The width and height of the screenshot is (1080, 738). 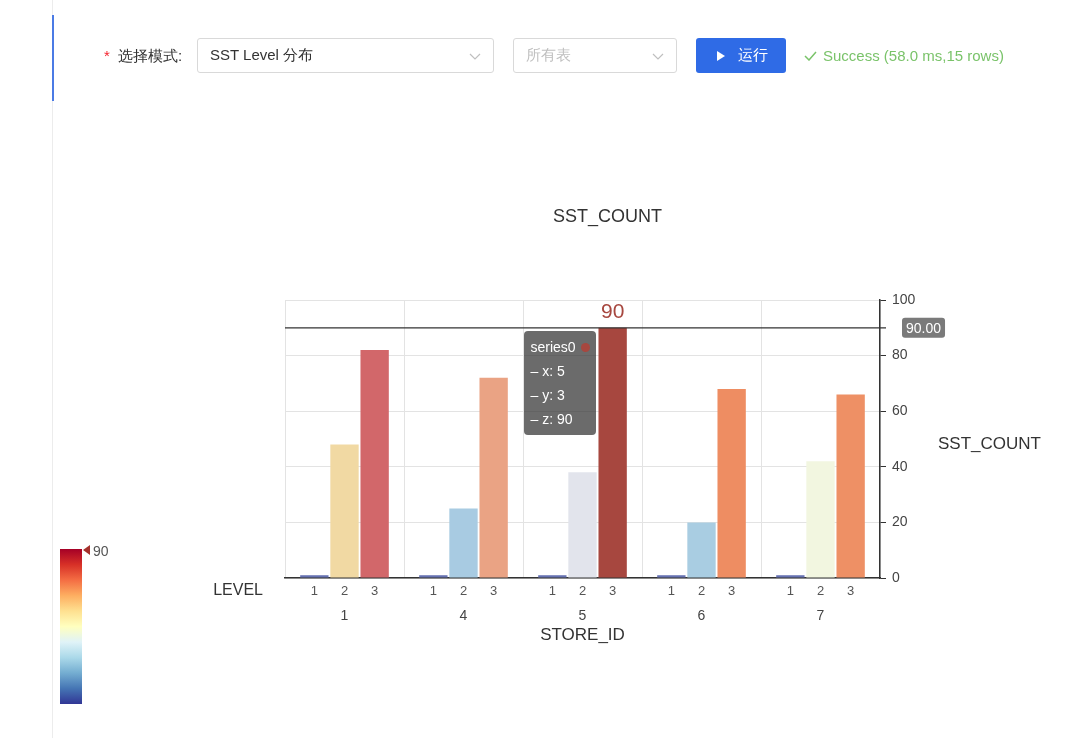 What do you see at coordinates (989, 443) in the screenshot?
I see `y-axis-title: SST_COUNT` at bounding box center [989, 443].